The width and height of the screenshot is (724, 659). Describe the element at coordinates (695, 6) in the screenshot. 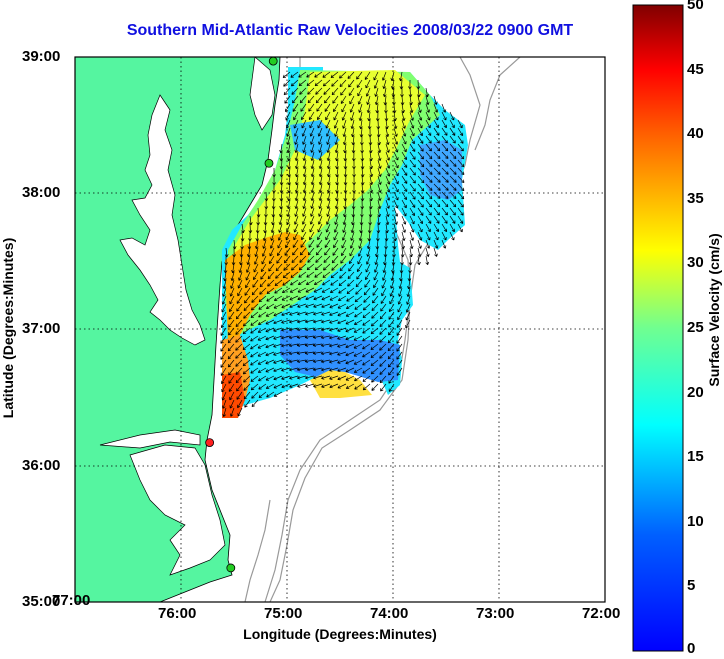

I see `colorbar-tick-0: 50` at that location.